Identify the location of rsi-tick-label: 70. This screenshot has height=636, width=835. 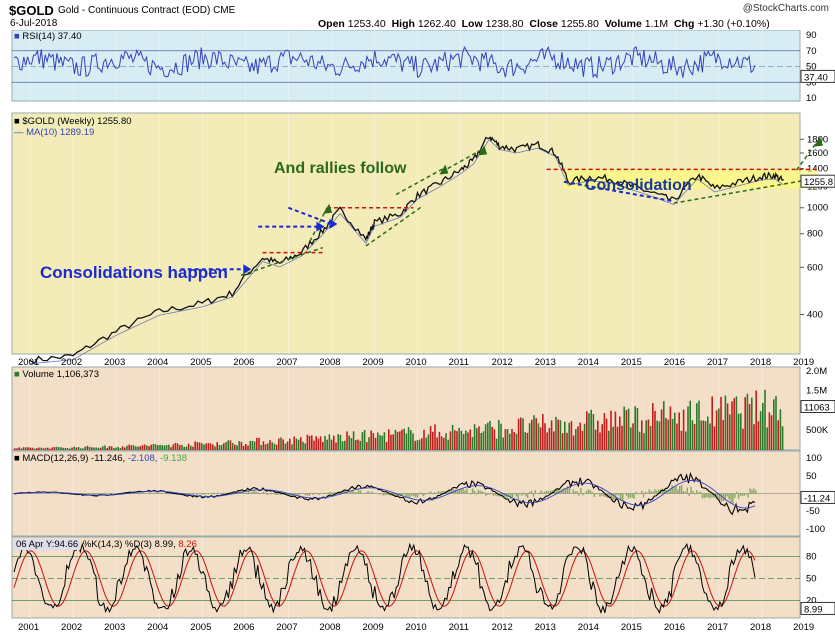
(811, 51).